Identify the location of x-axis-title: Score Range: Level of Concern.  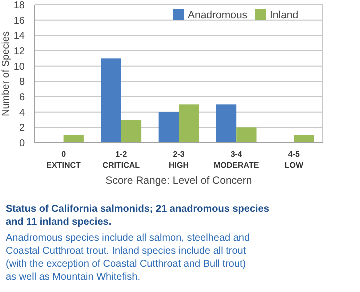
(179, 181).